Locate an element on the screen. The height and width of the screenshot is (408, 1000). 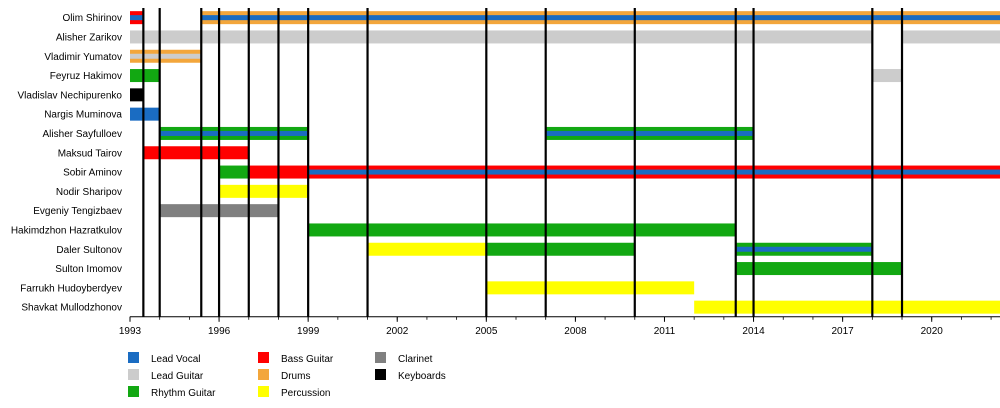
legend-label: Lead Vocal is located at coordinates (176, 359).